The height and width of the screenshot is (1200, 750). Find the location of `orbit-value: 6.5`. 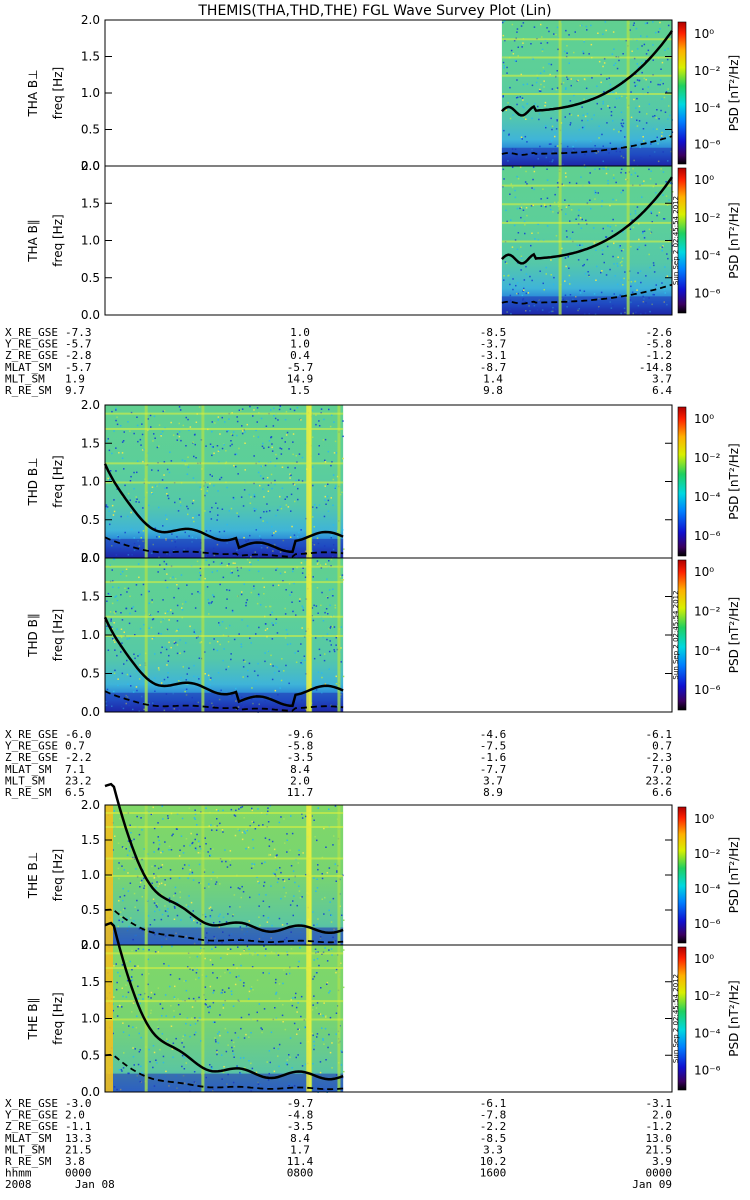

orbit-value: 6.5 is located at coordinates (75, 792).